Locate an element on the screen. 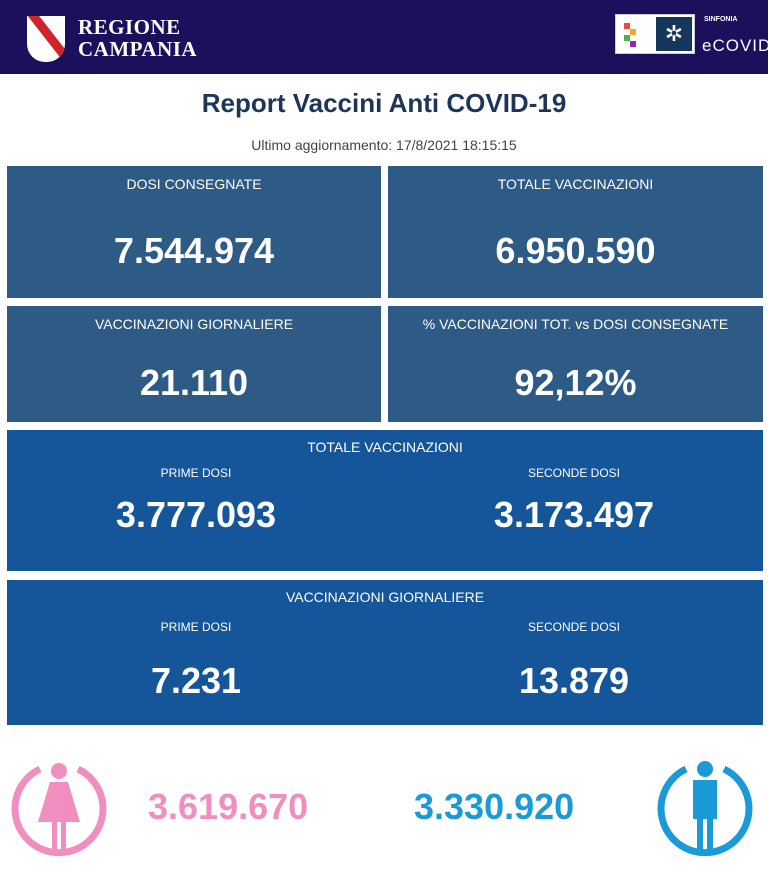 The image size is (768, 887). brand-line2: CAMPANIA is located at coordinates (138, 49).